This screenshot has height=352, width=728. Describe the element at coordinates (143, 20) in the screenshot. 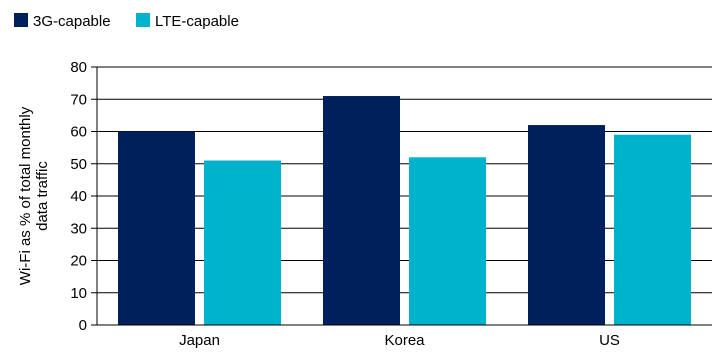

I see `legend-swatch-lte-capable` at that location.